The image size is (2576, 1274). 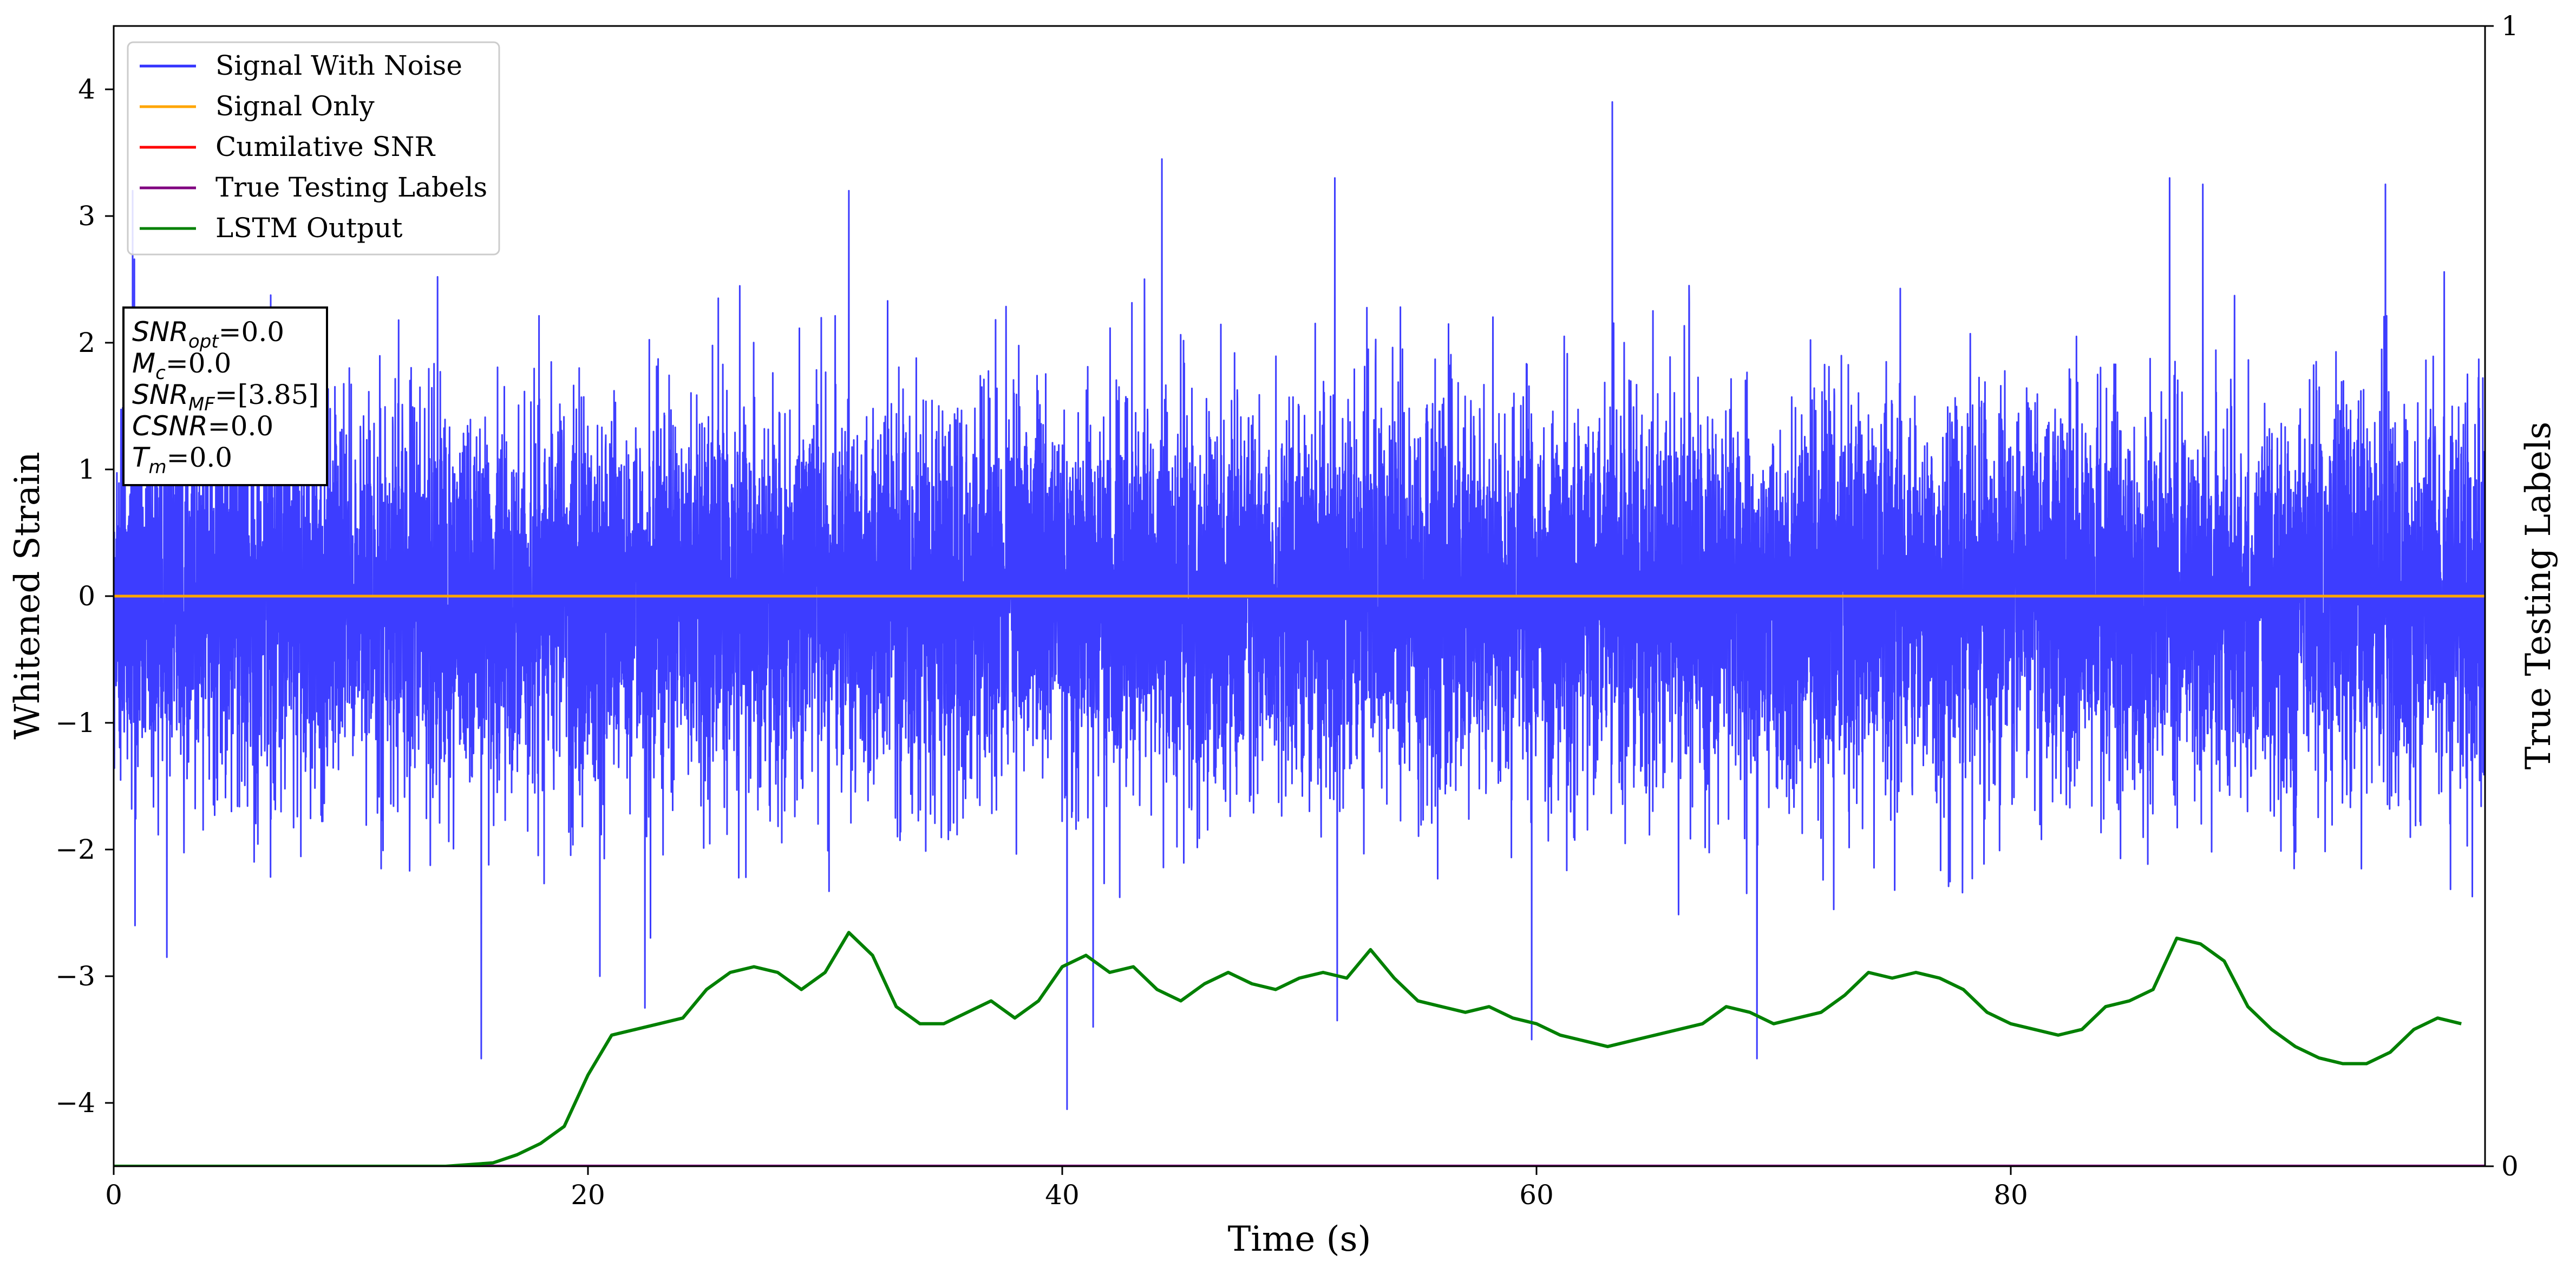 What do you see at coordinates (295, 106) in the screenshot?
I see `legend-label: Signal Only` at bounding box center [295, 106].